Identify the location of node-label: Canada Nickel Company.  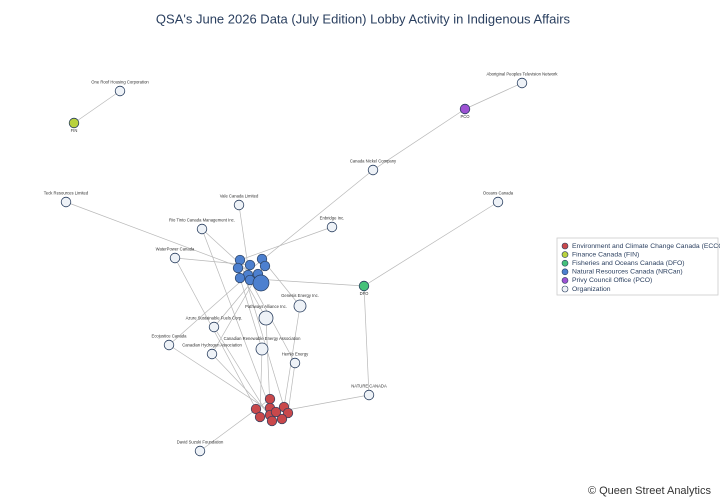
(373, 160).